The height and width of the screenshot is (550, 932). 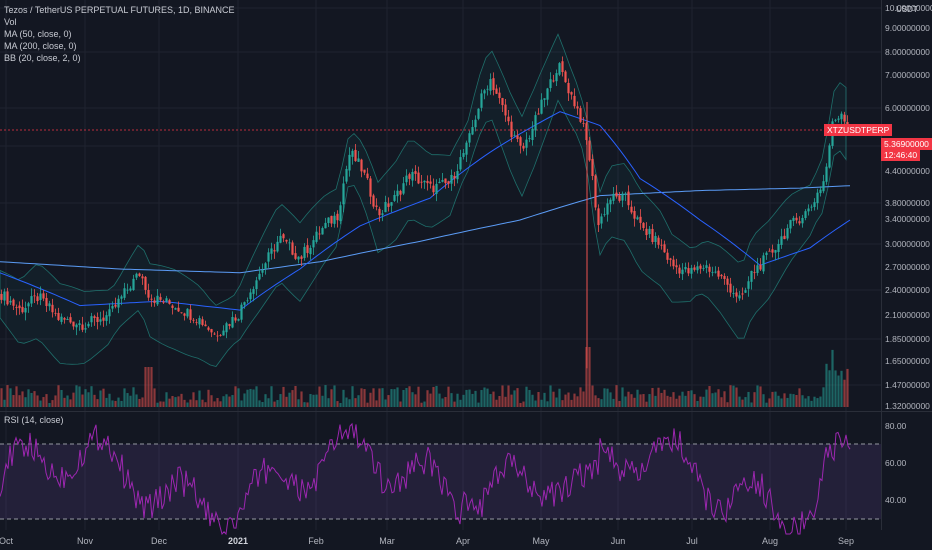 What do you see at coordinates (463, 541) in the screenshot?
I see `time-tick-label: Apr` at bounding box center [463, 541].